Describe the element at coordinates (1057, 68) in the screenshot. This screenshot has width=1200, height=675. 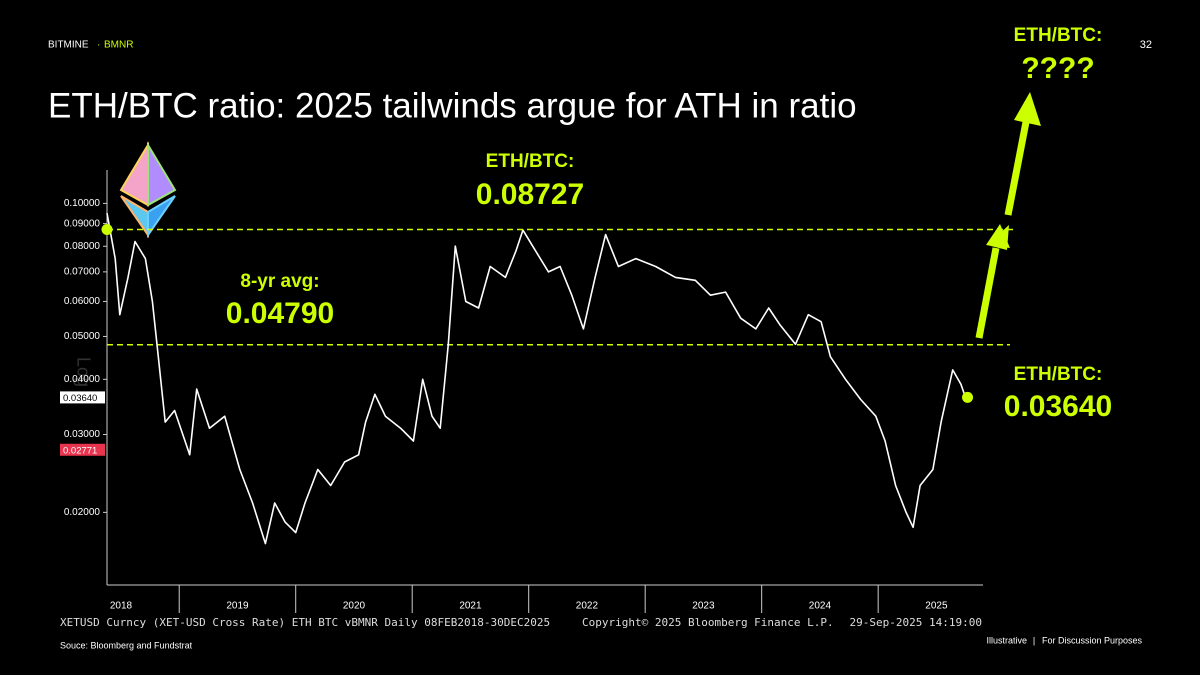
I see `annotation-value: ????` at that location.